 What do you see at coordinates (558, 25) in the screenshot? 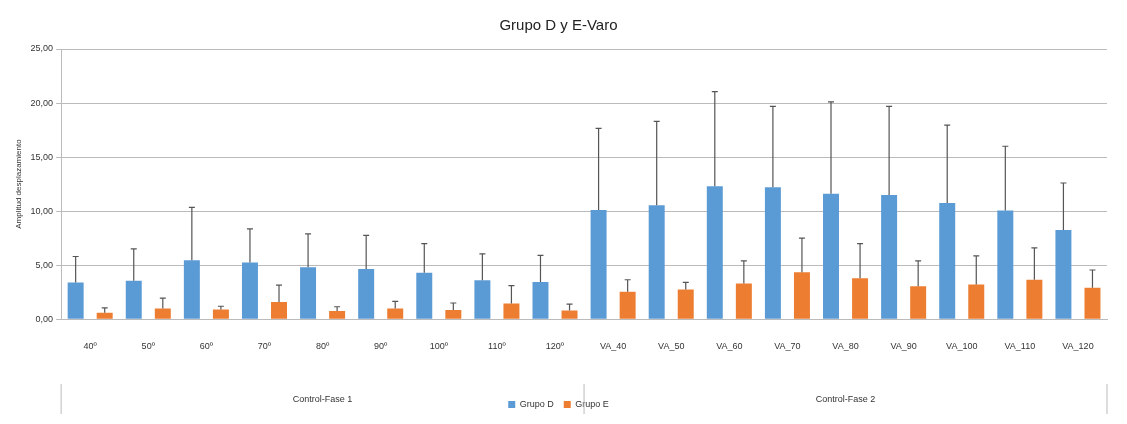
I see `chart-title: Grupo D y E-Varo` at bounding box center [558, 25].